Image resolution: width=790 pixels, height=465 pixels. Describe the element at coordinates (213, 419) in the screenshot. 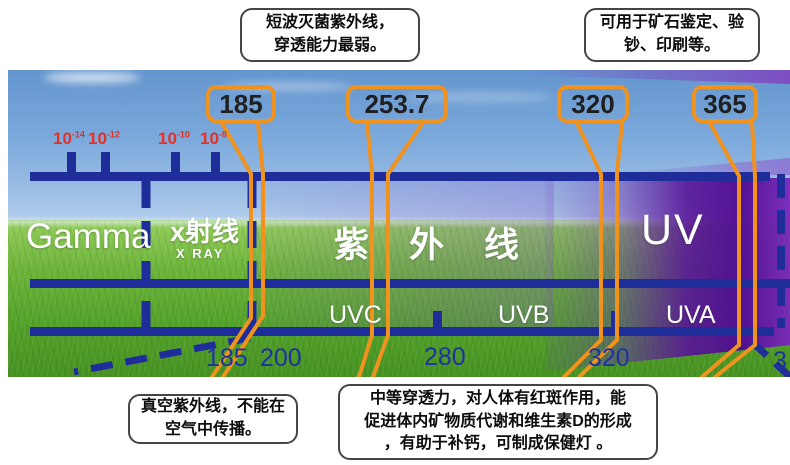

I see `callout-vacuum-uv: 真空紫外线，不能在 空气中传播。` at that location.